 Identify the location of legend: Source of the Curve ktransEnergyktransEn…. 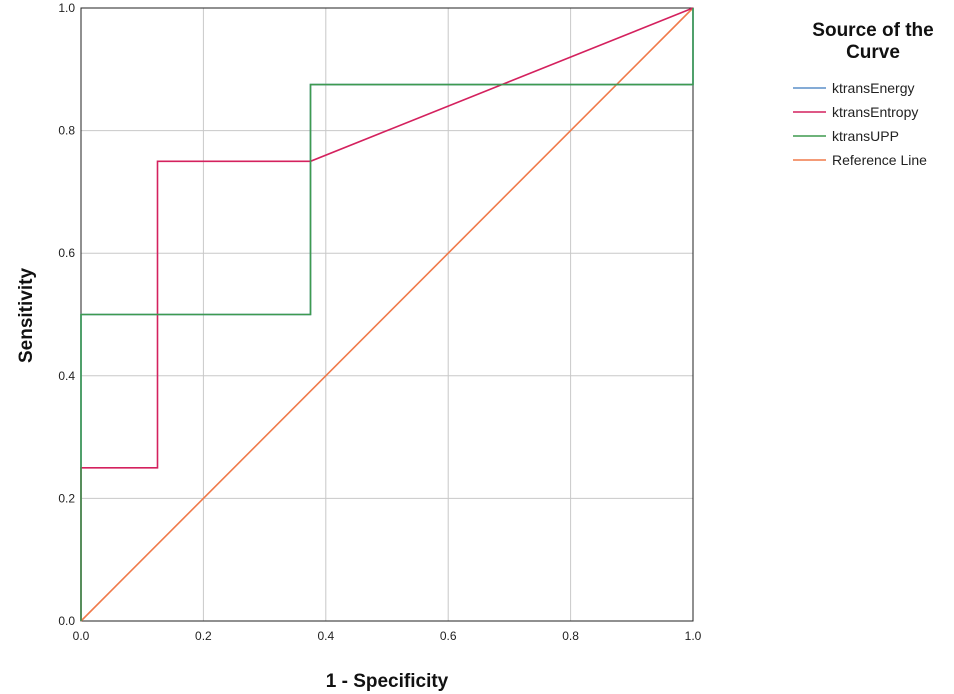
(863, 94).